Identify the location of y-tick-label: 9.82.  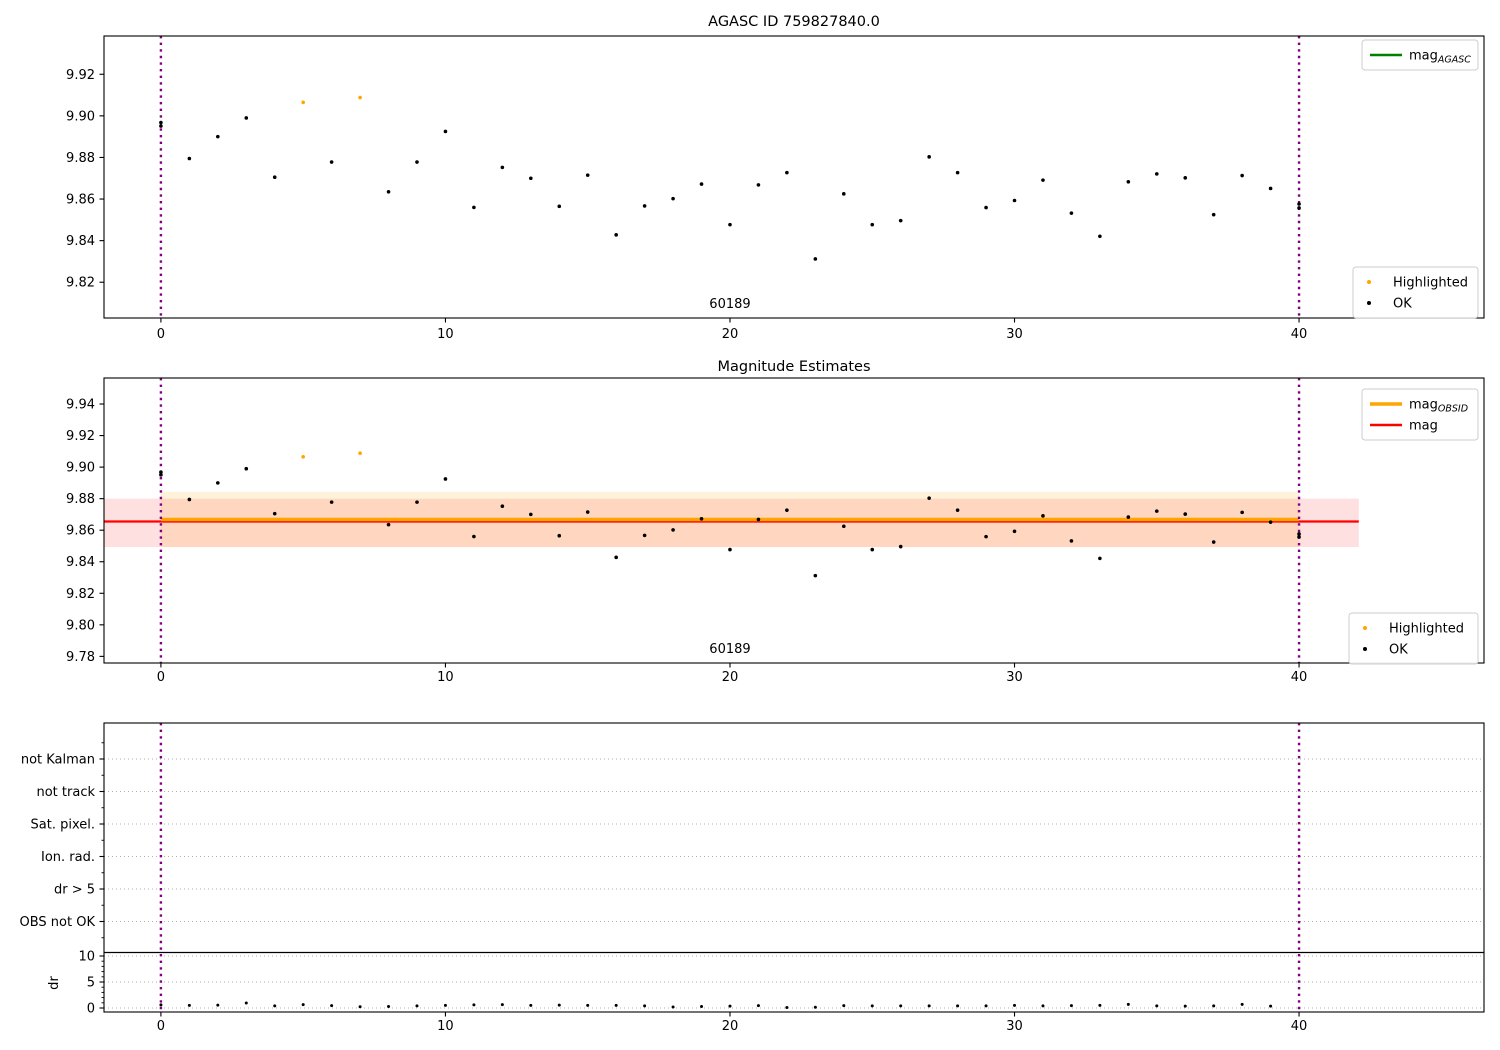
(80, 283).